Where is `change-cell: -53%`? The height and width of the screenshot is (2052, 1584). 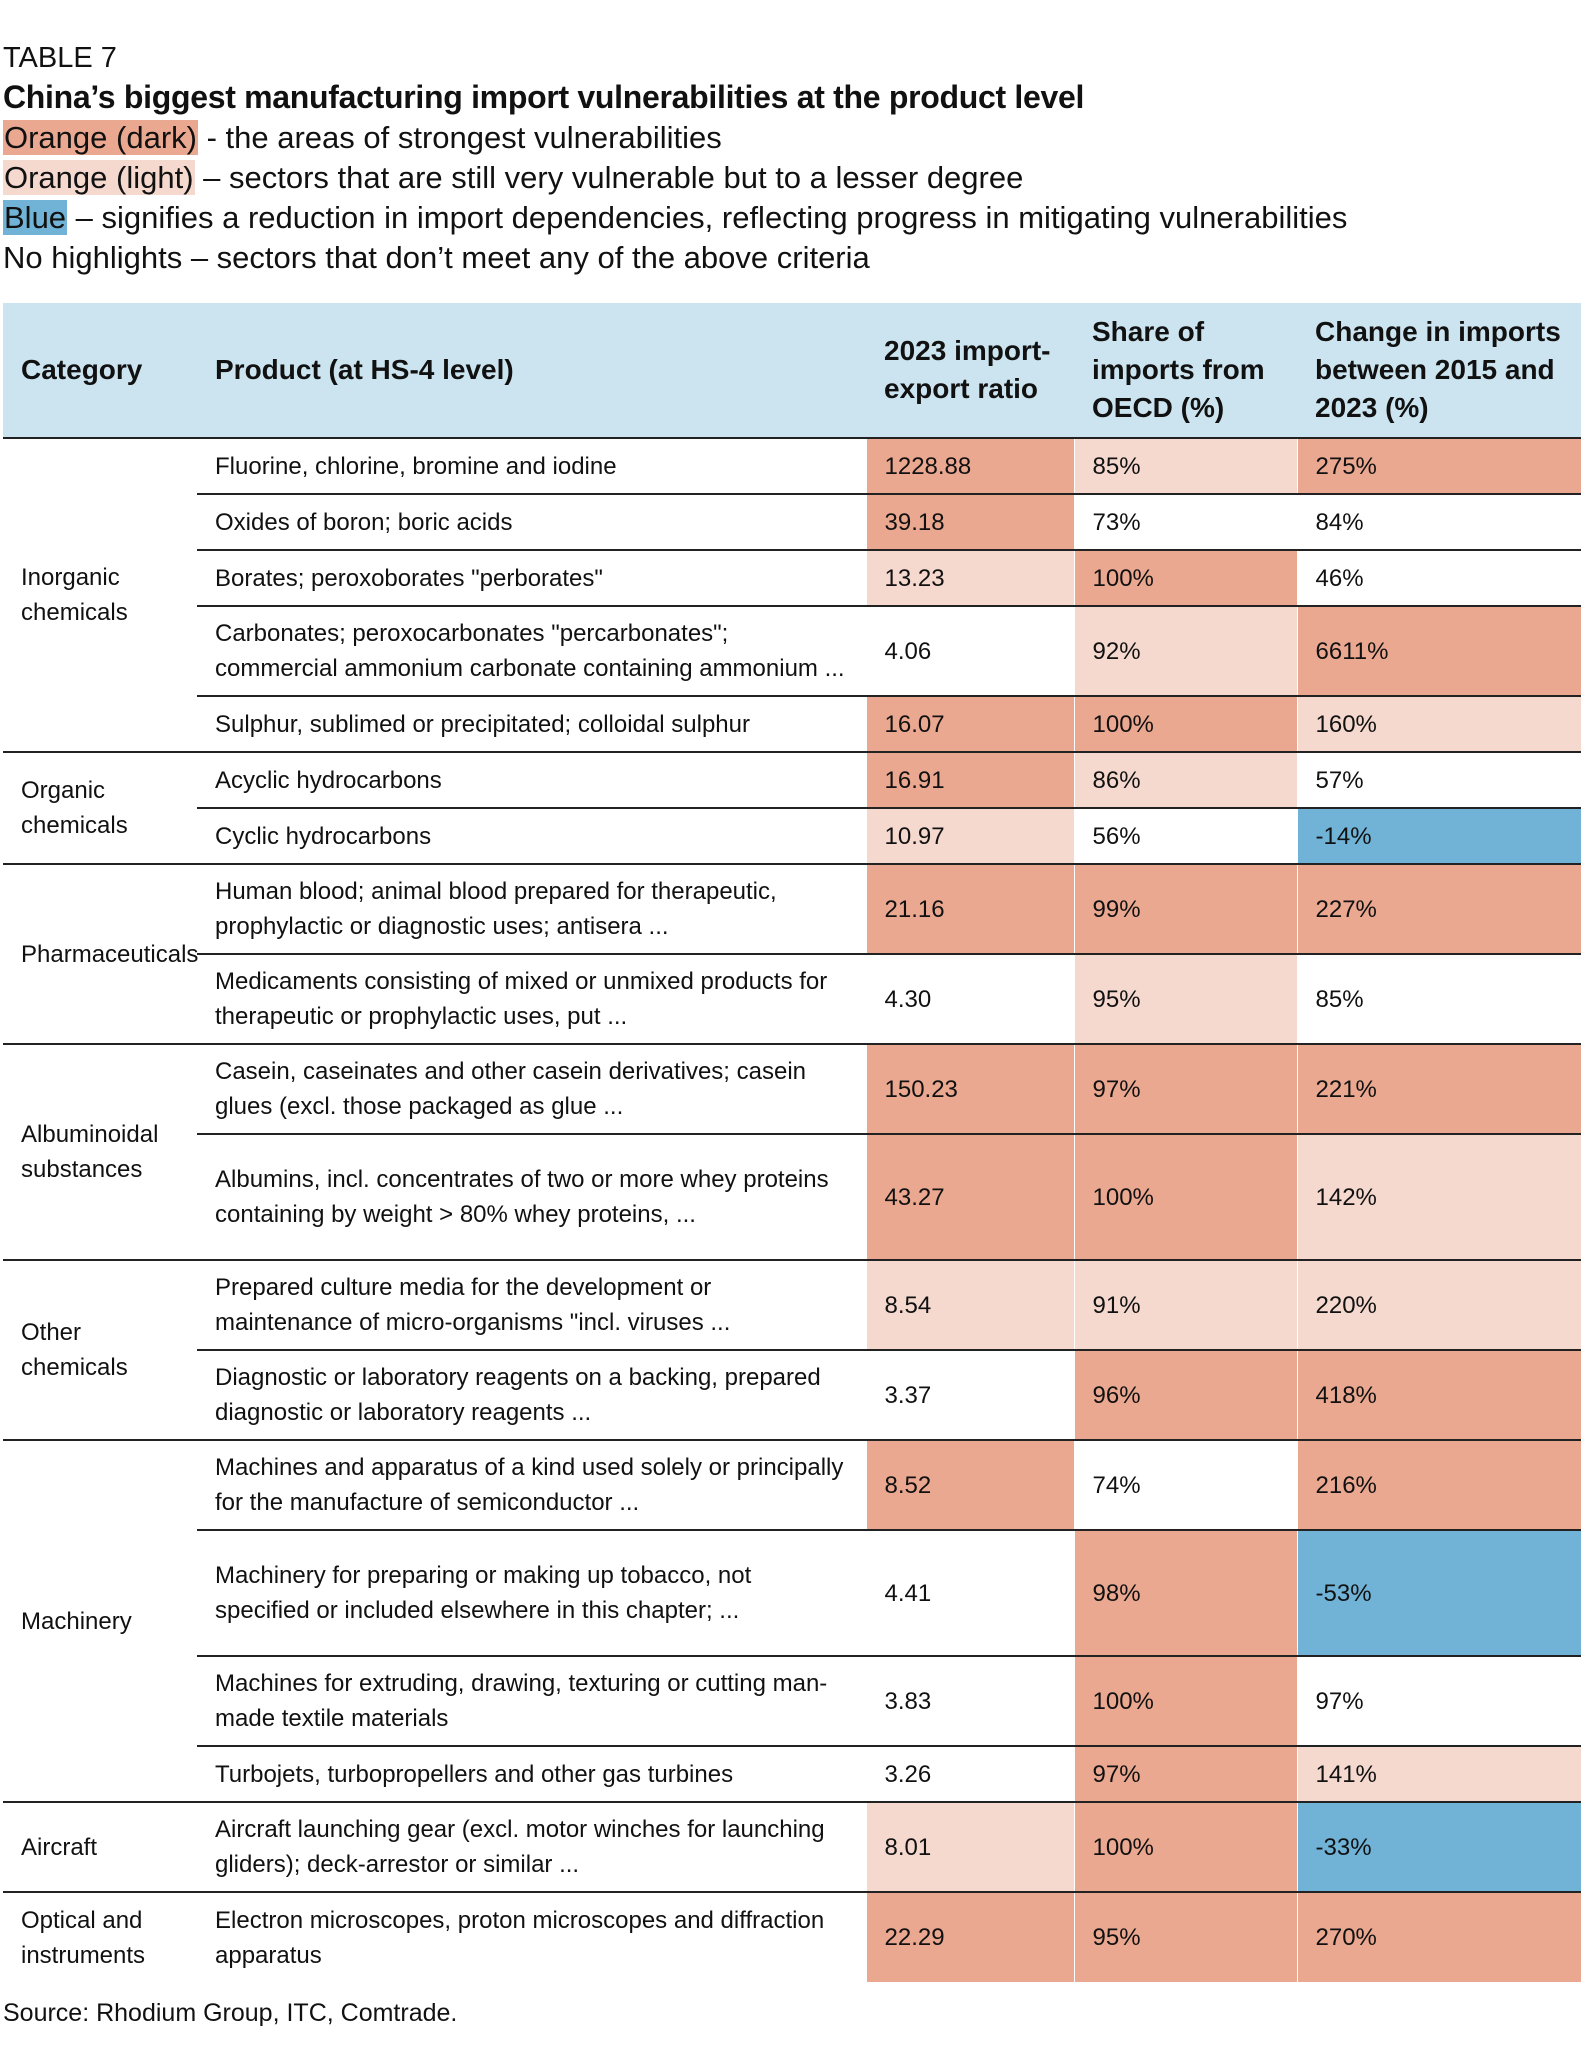 change-cell: -53% is located at coordinates (1438, 1592).